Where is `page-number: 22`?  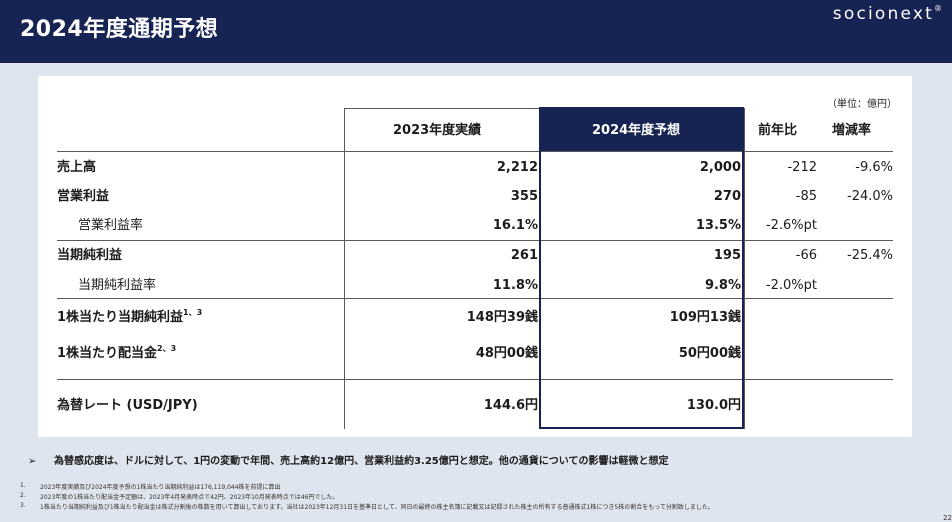
page-number: 22 is located at coordinates (947, 518).